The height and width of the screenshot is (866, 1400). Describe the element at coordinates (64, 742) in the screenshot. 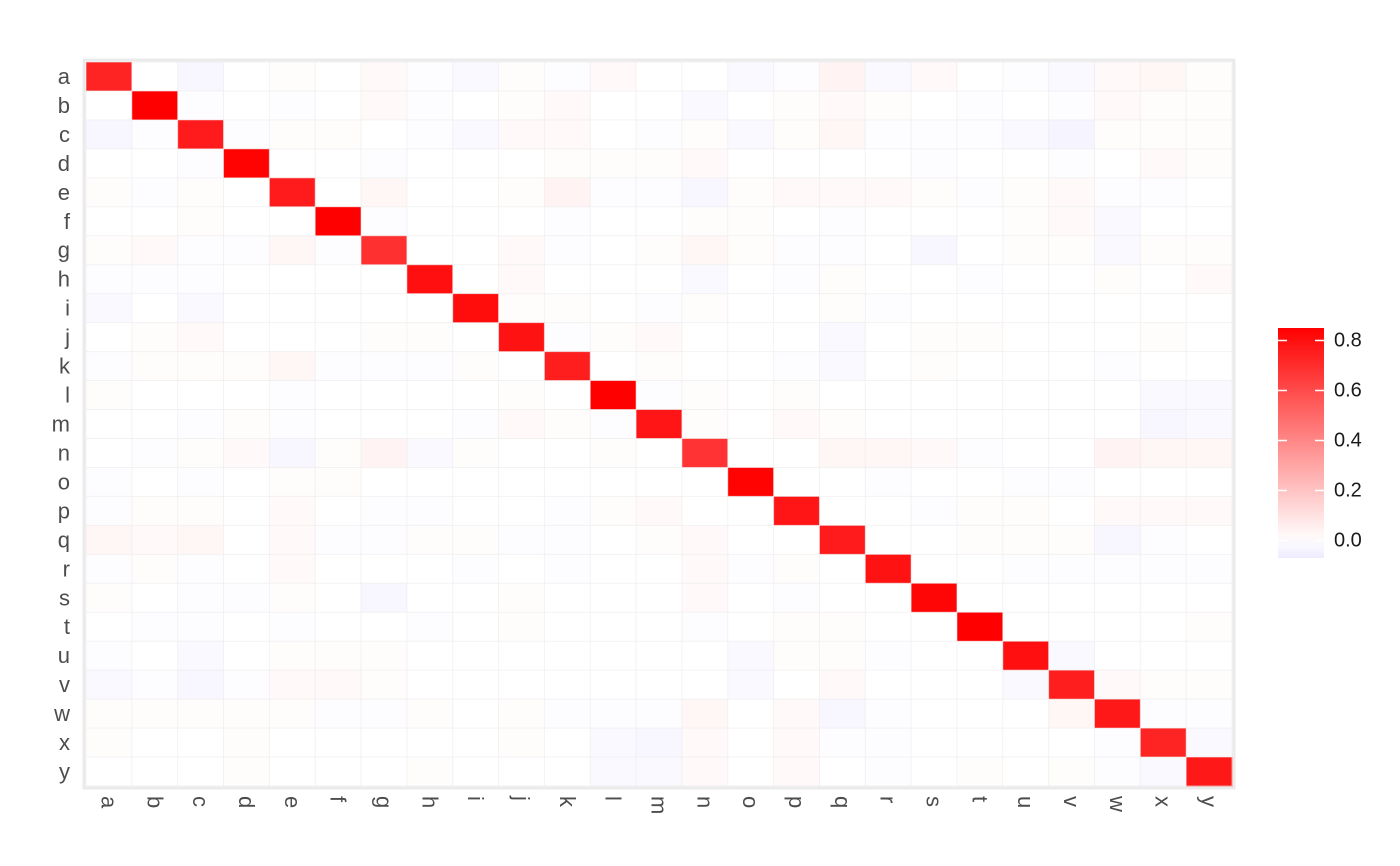

I see `y-tick-label: x` at that location.